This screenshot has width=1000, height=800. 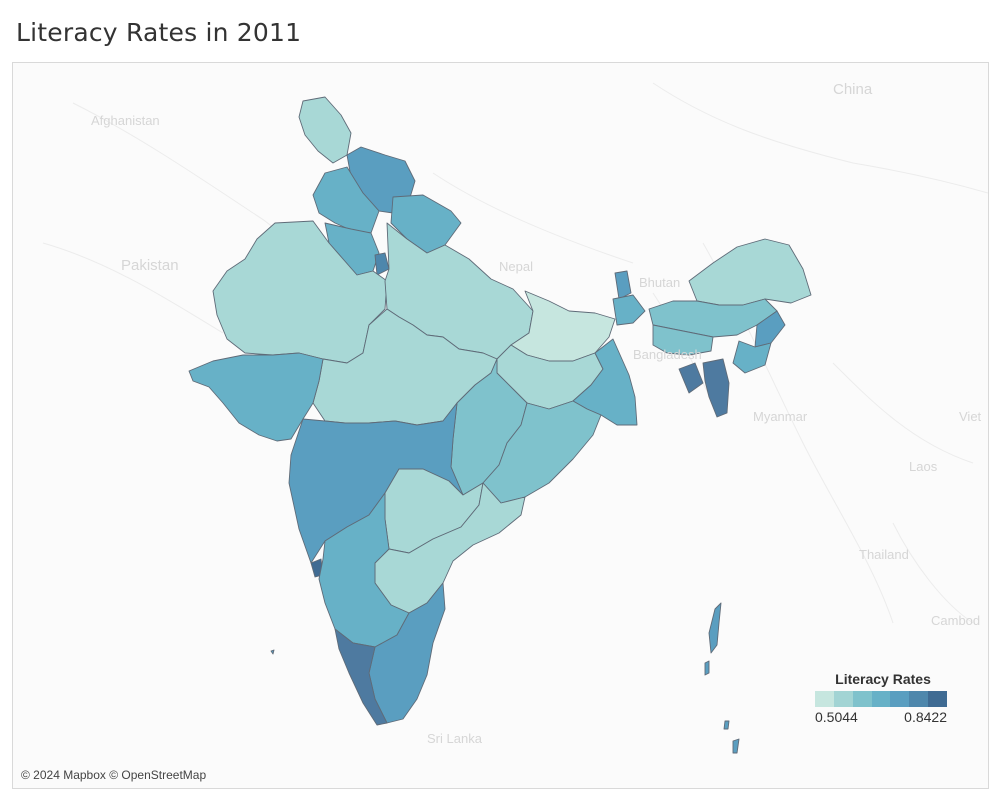 What do you see at coordinates (923, 466) in the screenshot?
I see `basemap-label-laos: Laos` at bounding box center [923, 466].